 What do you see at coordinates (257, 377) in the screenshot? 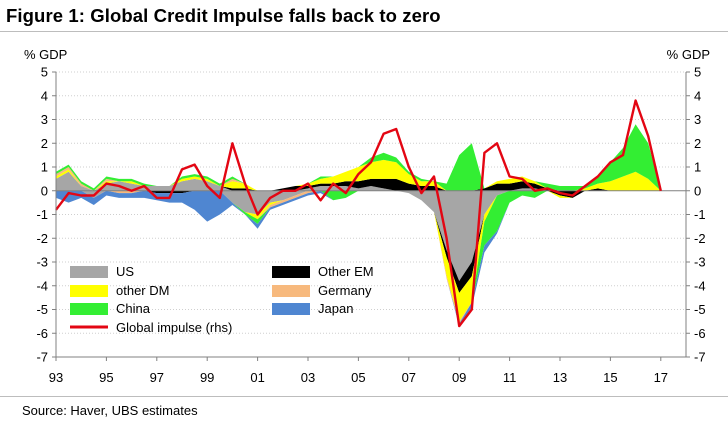
I see `x-tick-label-01: 01` at bounding box center [257, 377].